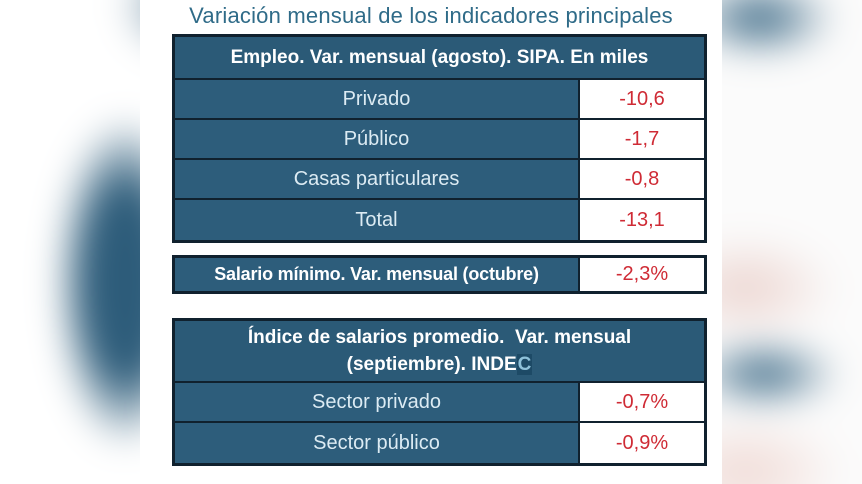 The image size is (862, 484). Describe the element at coordinates (524, 364) in the screenshot. I see `indec-highlighted-letter: C` at that location.